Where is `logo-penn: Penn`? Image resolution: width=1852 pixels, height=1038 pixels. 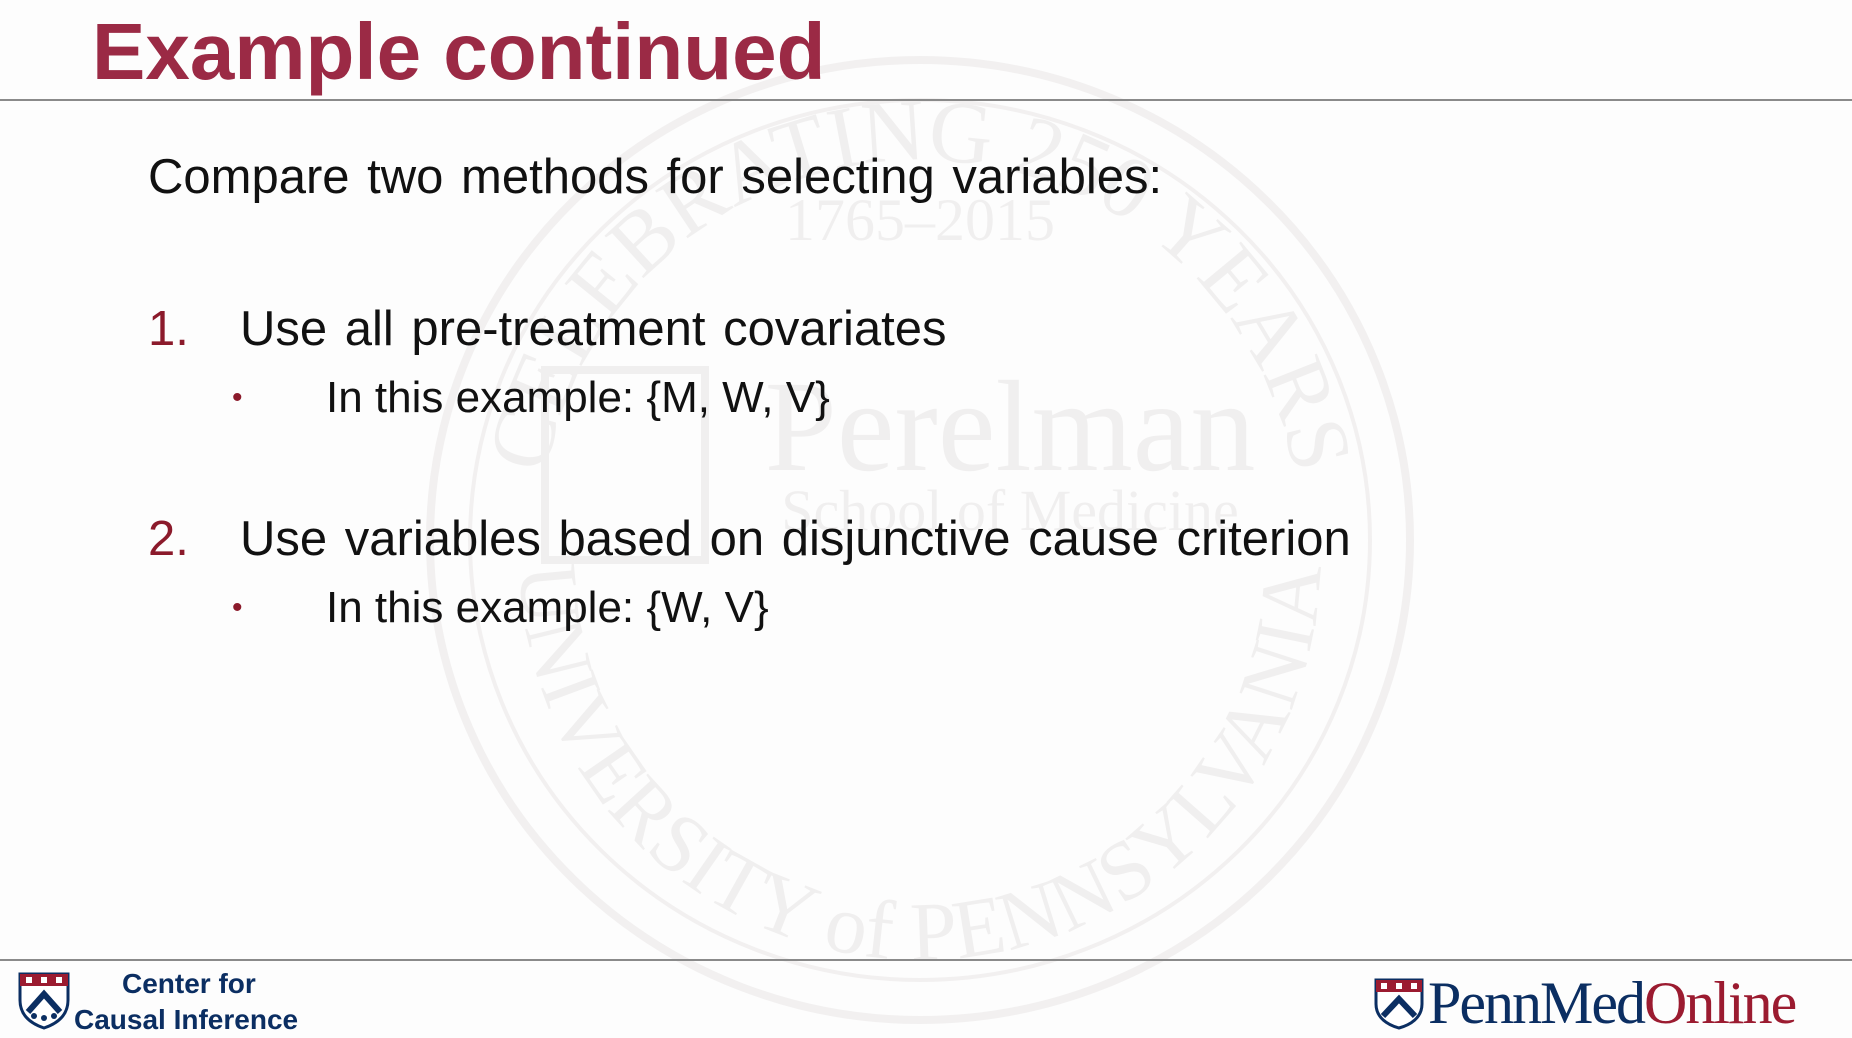
logo-penn: Penn is located at coordinates (1485, 1003).